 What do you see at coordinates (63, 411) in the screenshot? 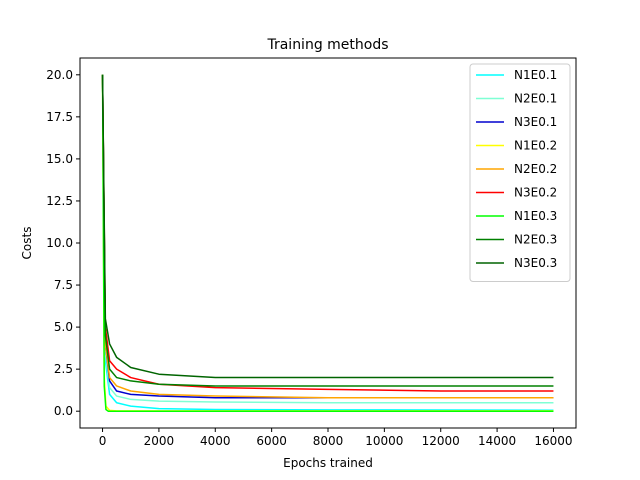
I see `y-tick-label: 0.0` at bounding box center [63, 411].